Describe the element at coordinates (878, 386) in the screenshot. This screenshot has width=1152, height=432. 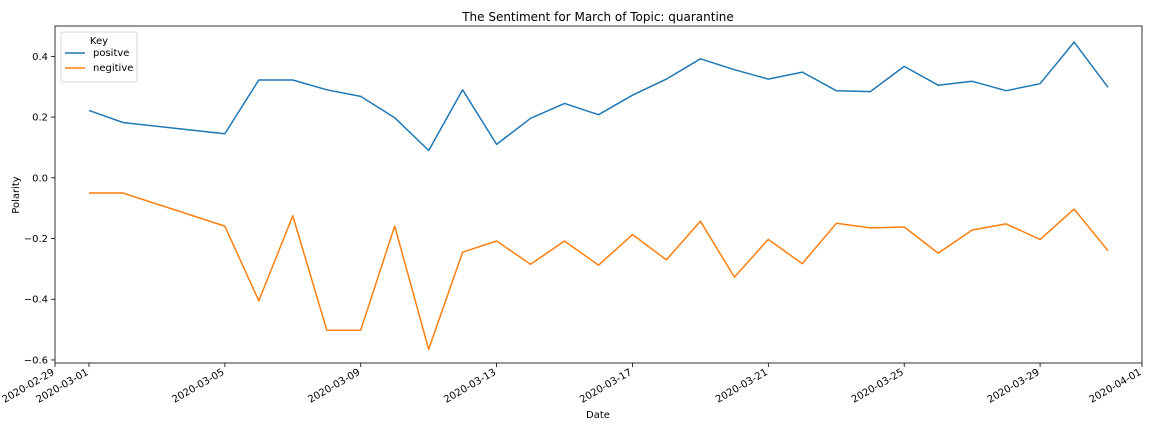
I see `x-tick-label: 2020-03-25` at that location.